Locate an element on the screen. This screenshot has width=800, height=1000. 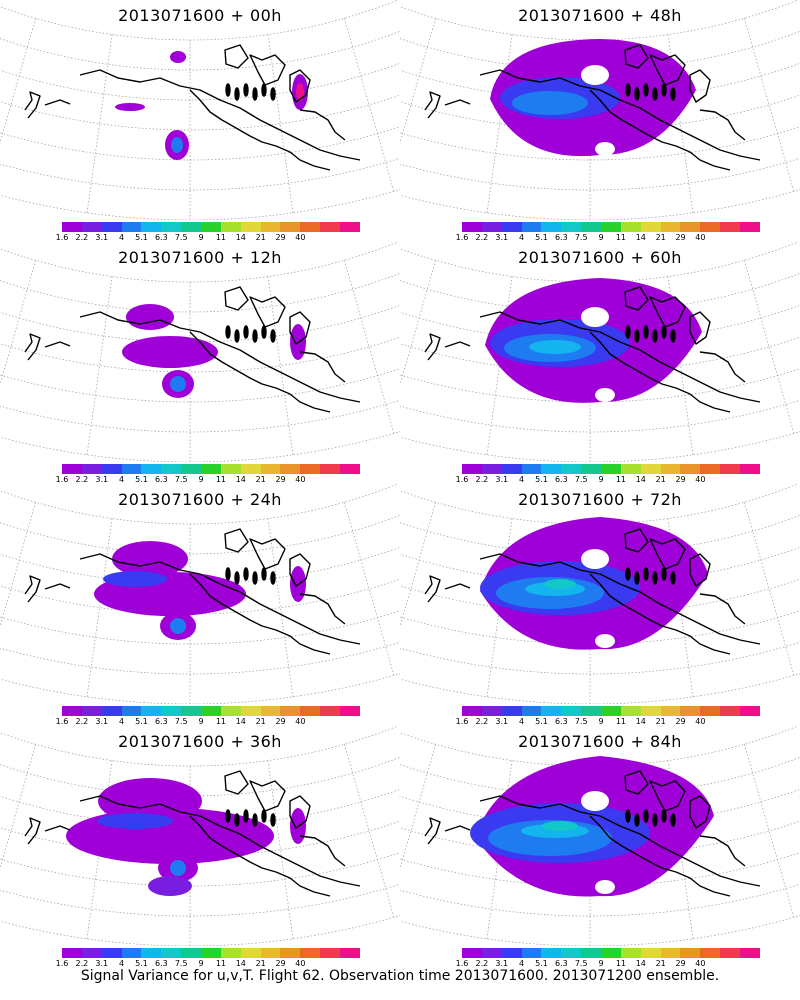
variance-field is located at coordinates (200, 590).